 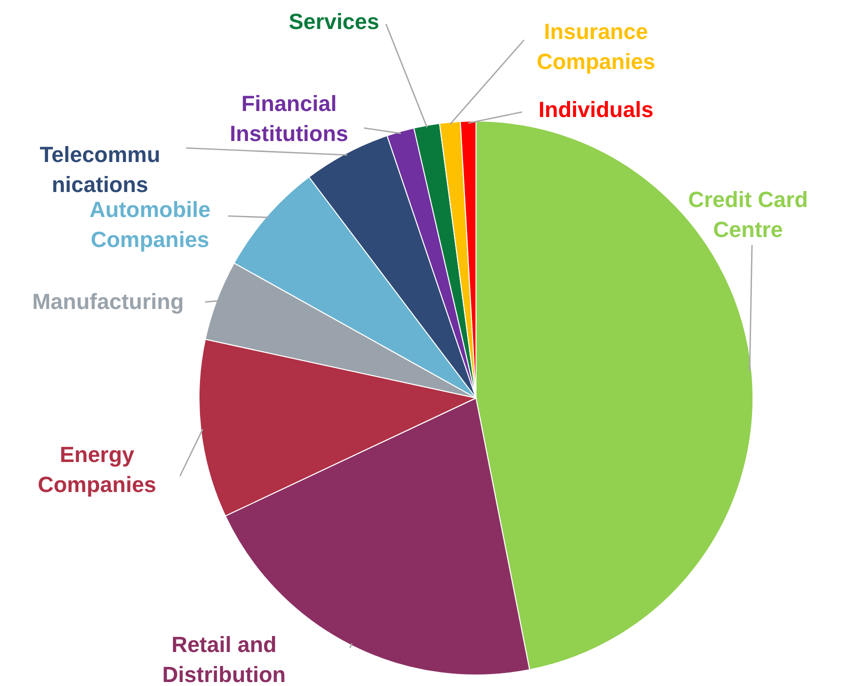 I want to click on slice-label: Telecommu nications, so click(x=100, y=169).